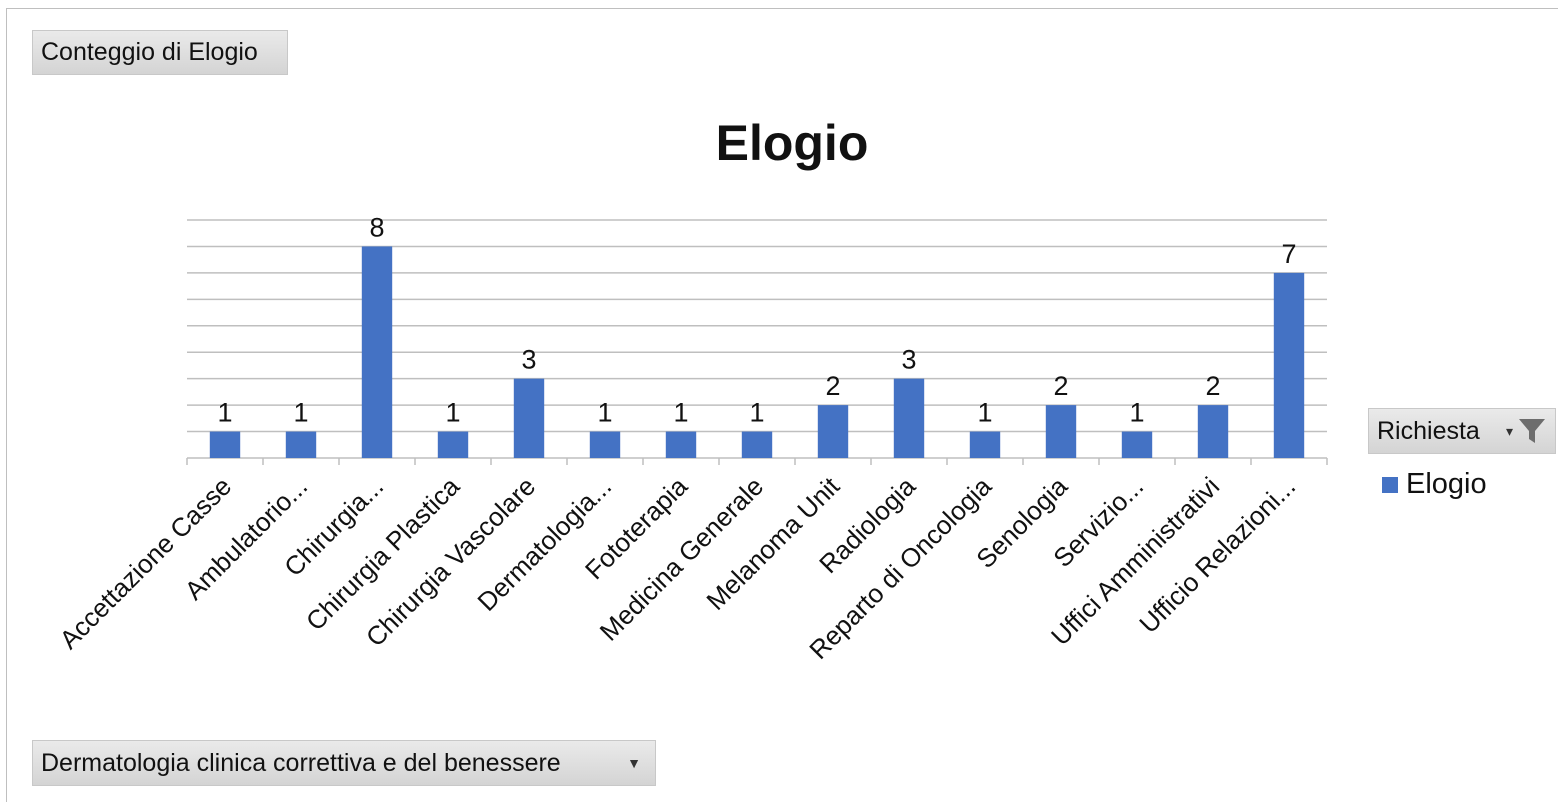 Image resolution: width=1560 pixels, height=802 pixels. Describe the element at coordinates (1509, 430) in the screenshot. I see `chevron-down-icon: ▾` at that location.